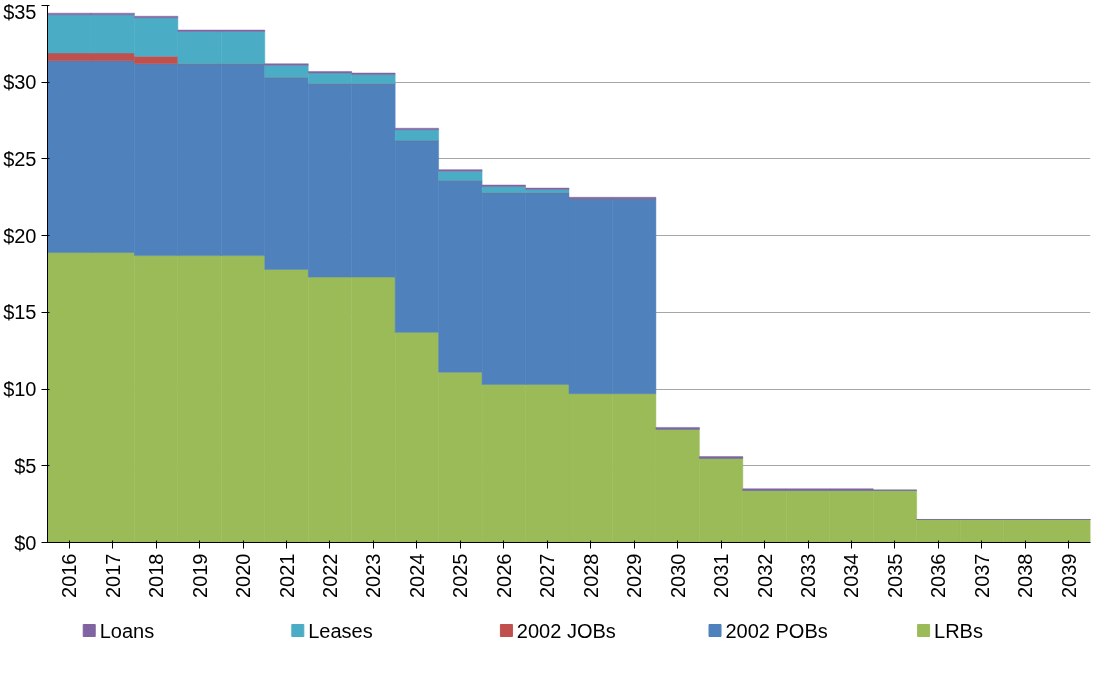 This screenshot has height=673, width=1101. Describe the element at coordinates (329, 575) in the screenshot. I see `x-tick-label: 2022` at that location.